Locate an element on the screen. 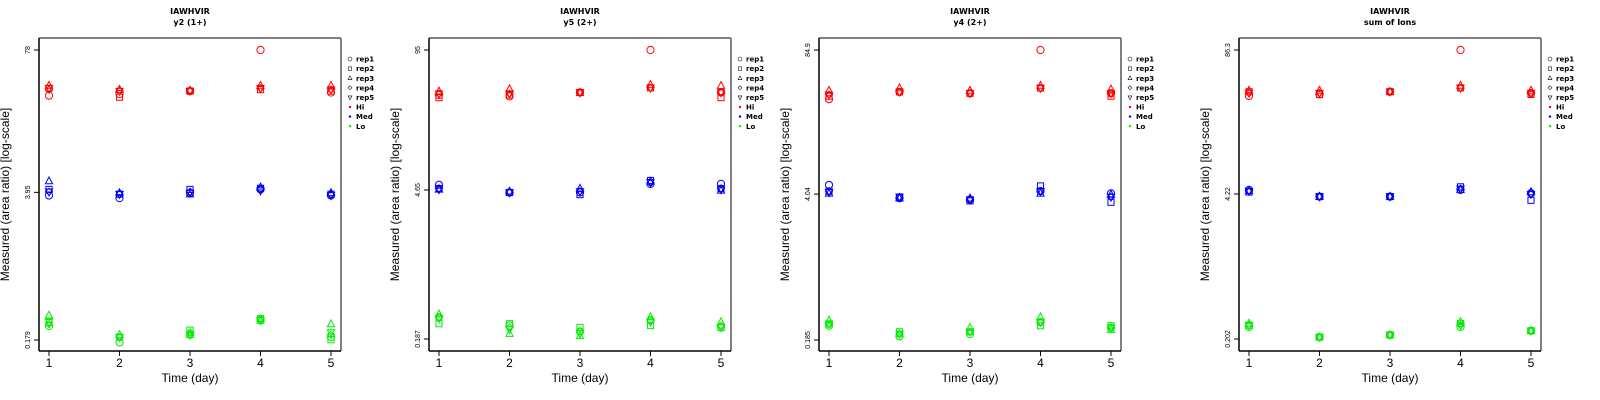  point-lo-rep4 is located at coordinates (49, 324).